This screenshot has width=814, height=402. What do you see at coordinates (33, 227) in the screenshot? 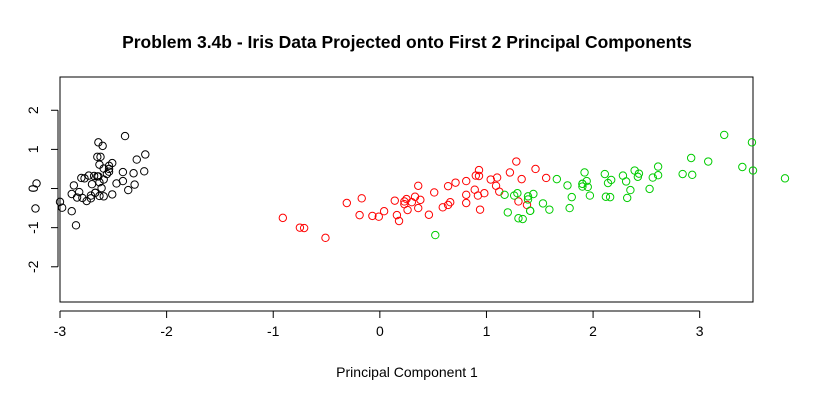
I see `y-tick-label: -1` at bounding box center [33, 227].